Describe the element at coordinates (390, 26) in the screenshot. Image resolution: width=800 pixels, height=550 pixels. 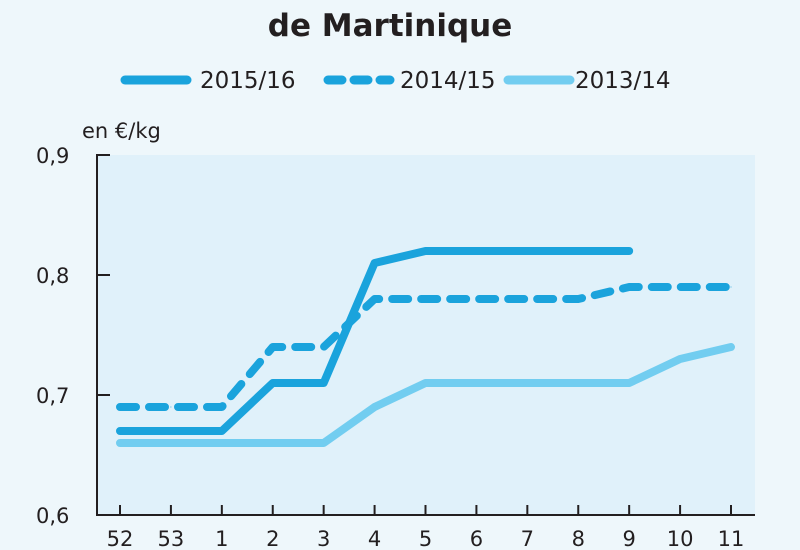
I see `chart-title: de Martinique` at that location.